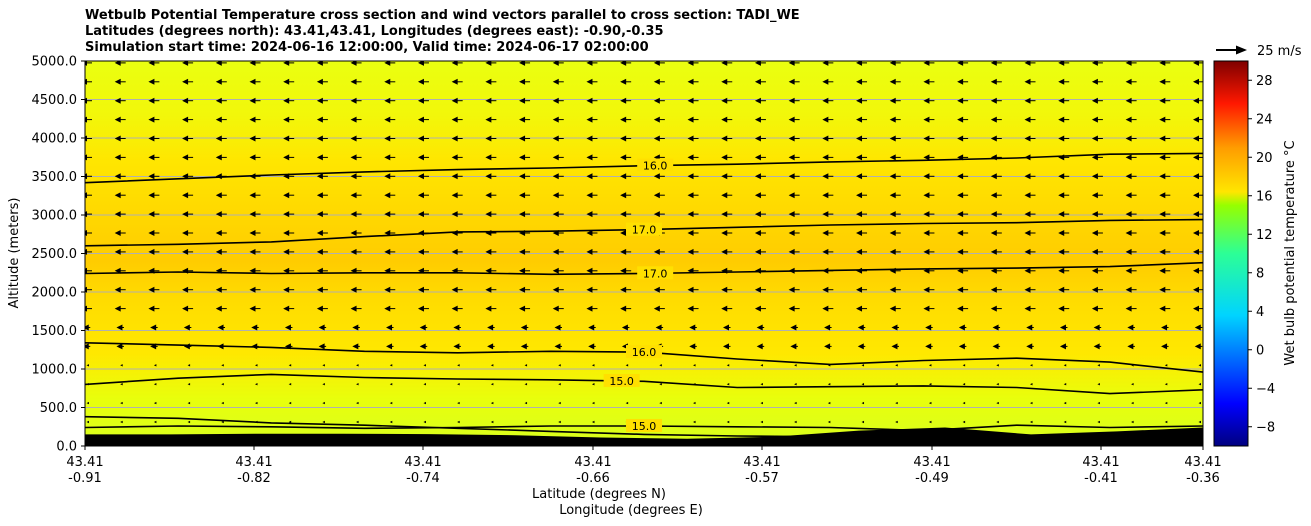  Describe the element at coordinates (1264, 119) in the screenshot. I see `colorbar-tick-label: 24` at that location.